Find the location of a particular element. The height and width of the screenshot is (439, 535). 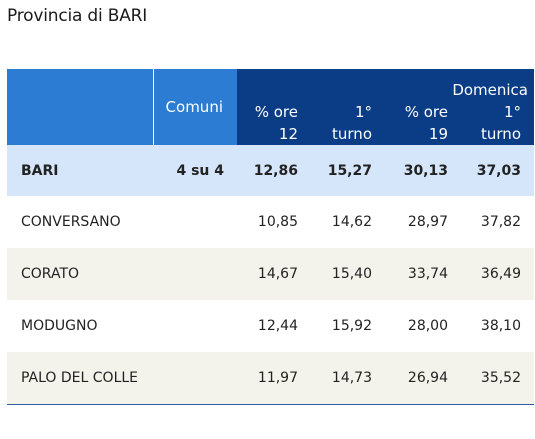

row-value: 30,13 is located at coordinates (423, 170).